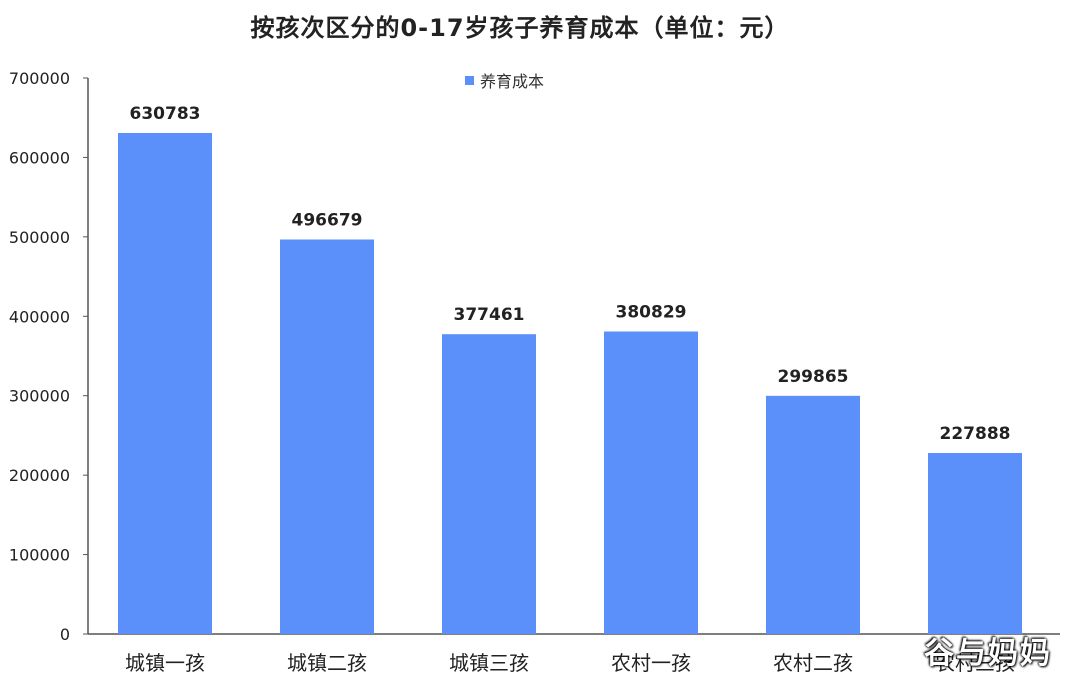 This screenshot has width=1080, height=682. Describe the element at coordinates (165, 114) in the screenshot. I see `data-label: 630783` at that location.